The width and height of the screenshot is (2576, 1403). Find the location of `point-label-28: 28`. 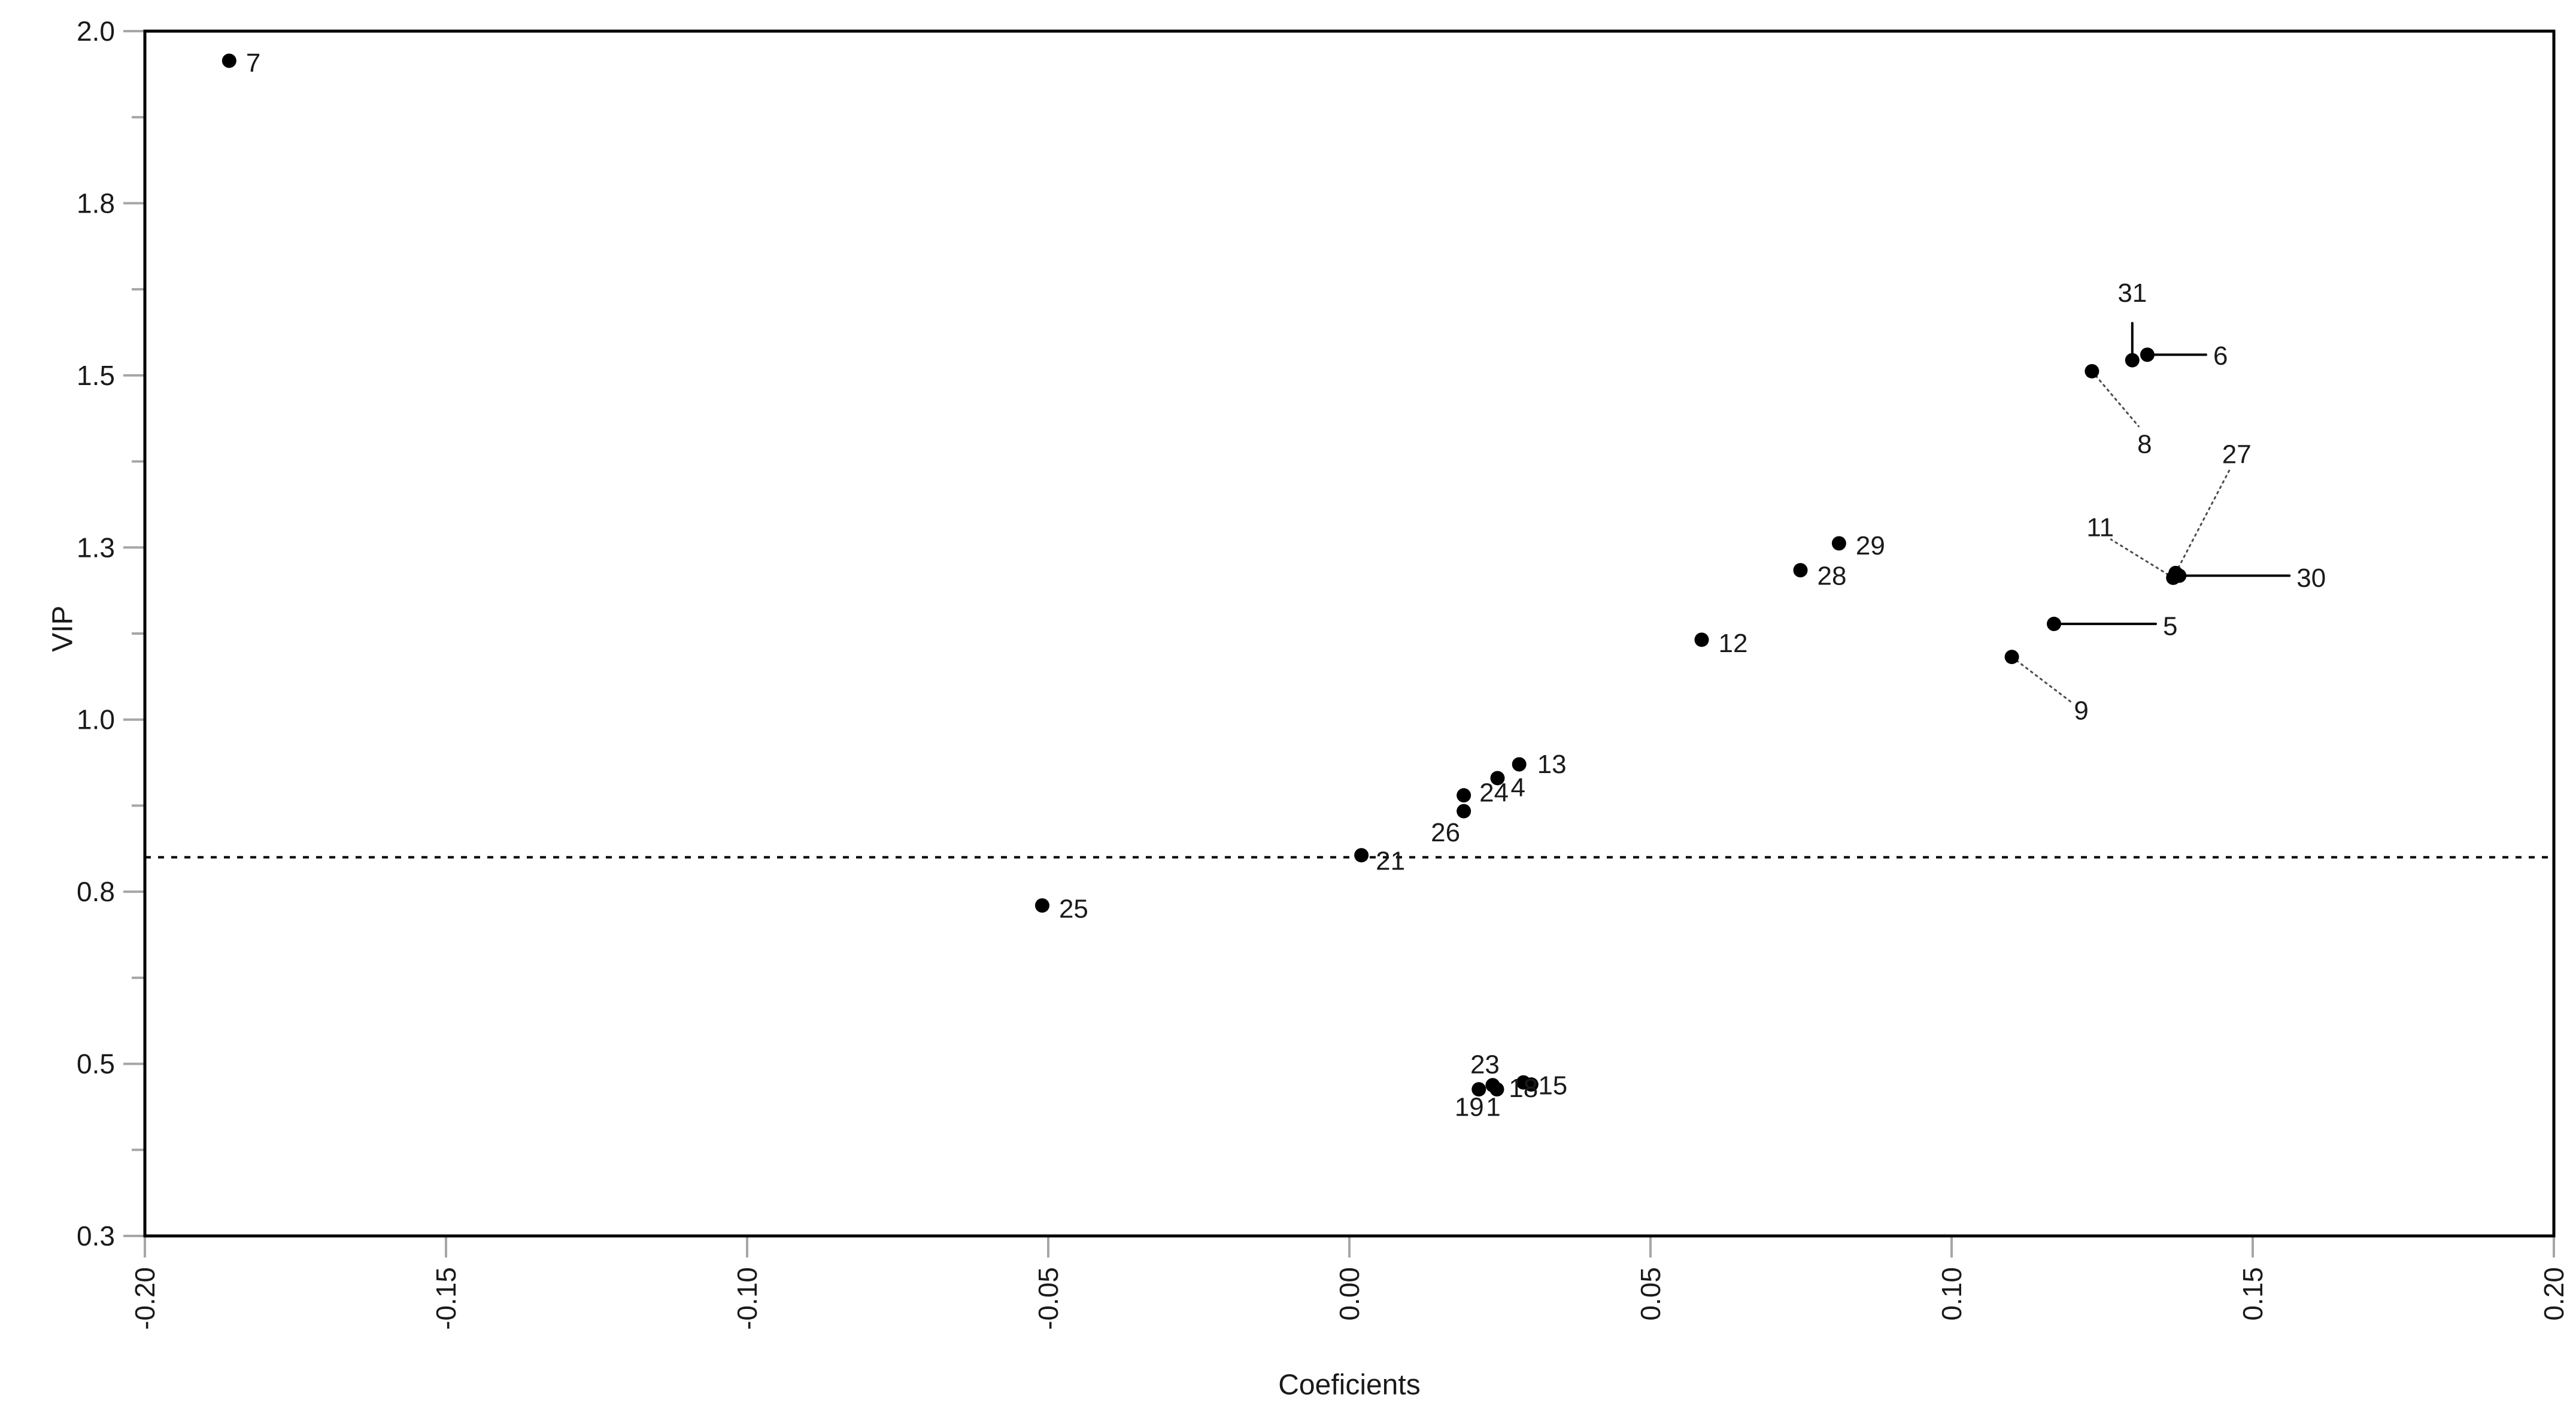

point-label-28: 28 is located at coordinates (1831, 576).